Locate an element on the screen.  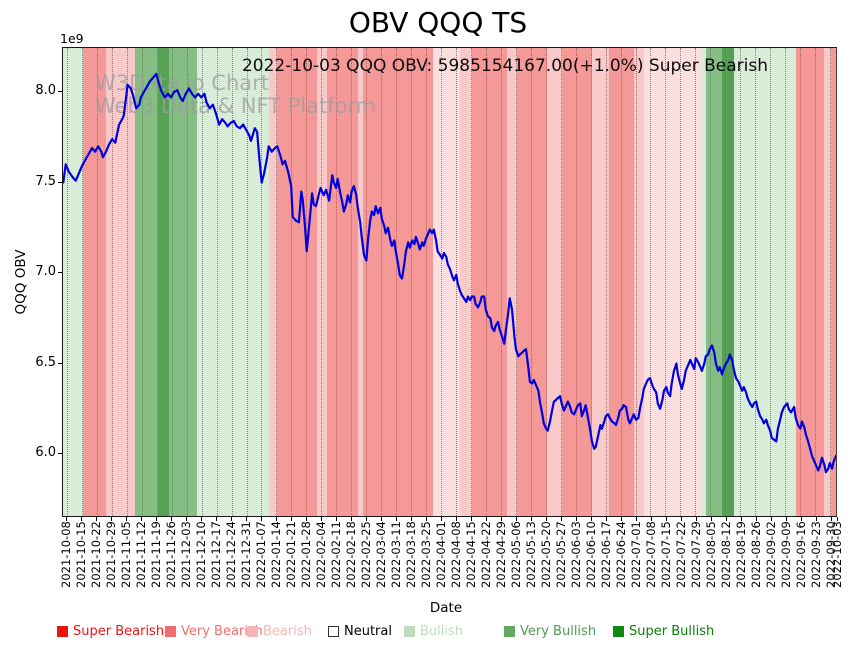
y-tick-label: 7.5 is located at coordinates (45, 181).